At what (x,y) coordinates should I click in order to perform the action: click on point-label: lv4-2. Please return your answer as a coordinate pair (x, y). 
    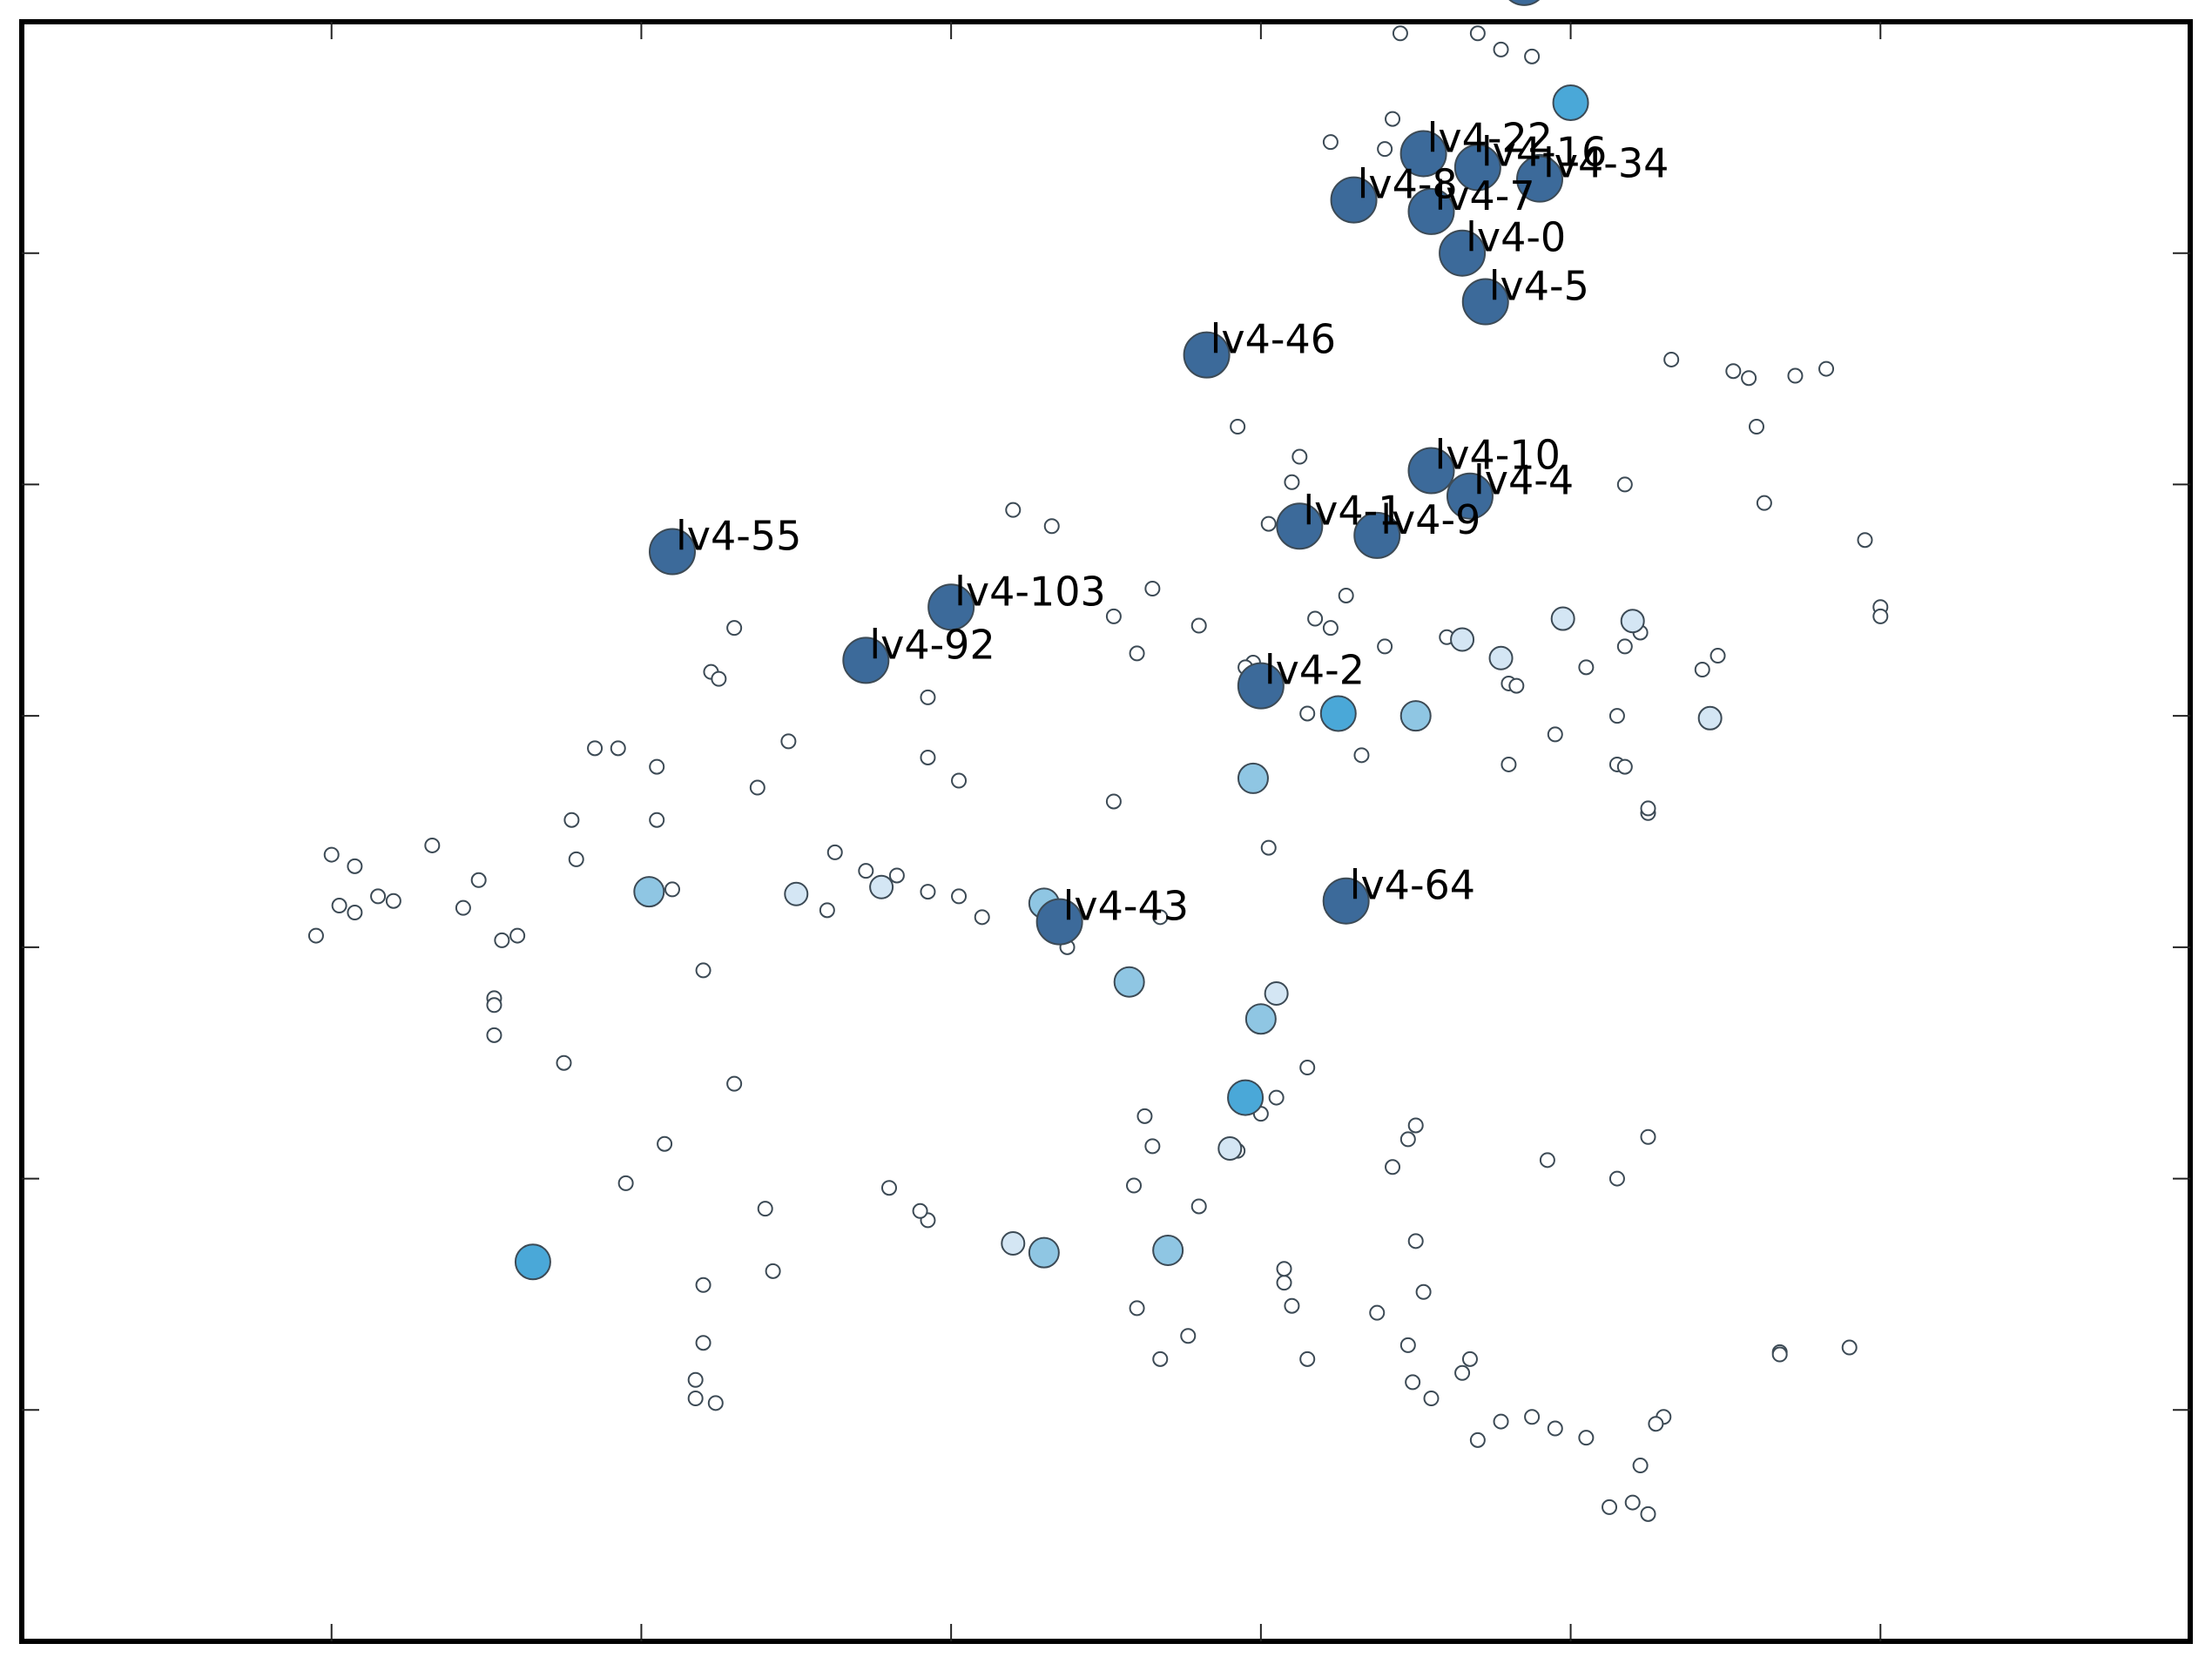
    Looking at the image, I should click on (1315, 670).